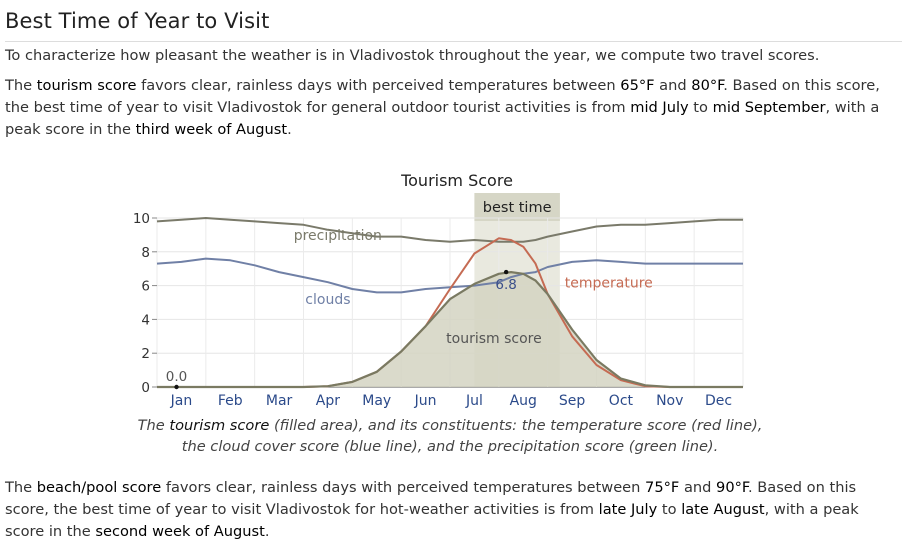  What do you see at coordinates (145, 388) in the screenshot?
I see `y-tick-label: 0` at bounding box center [145, 388].